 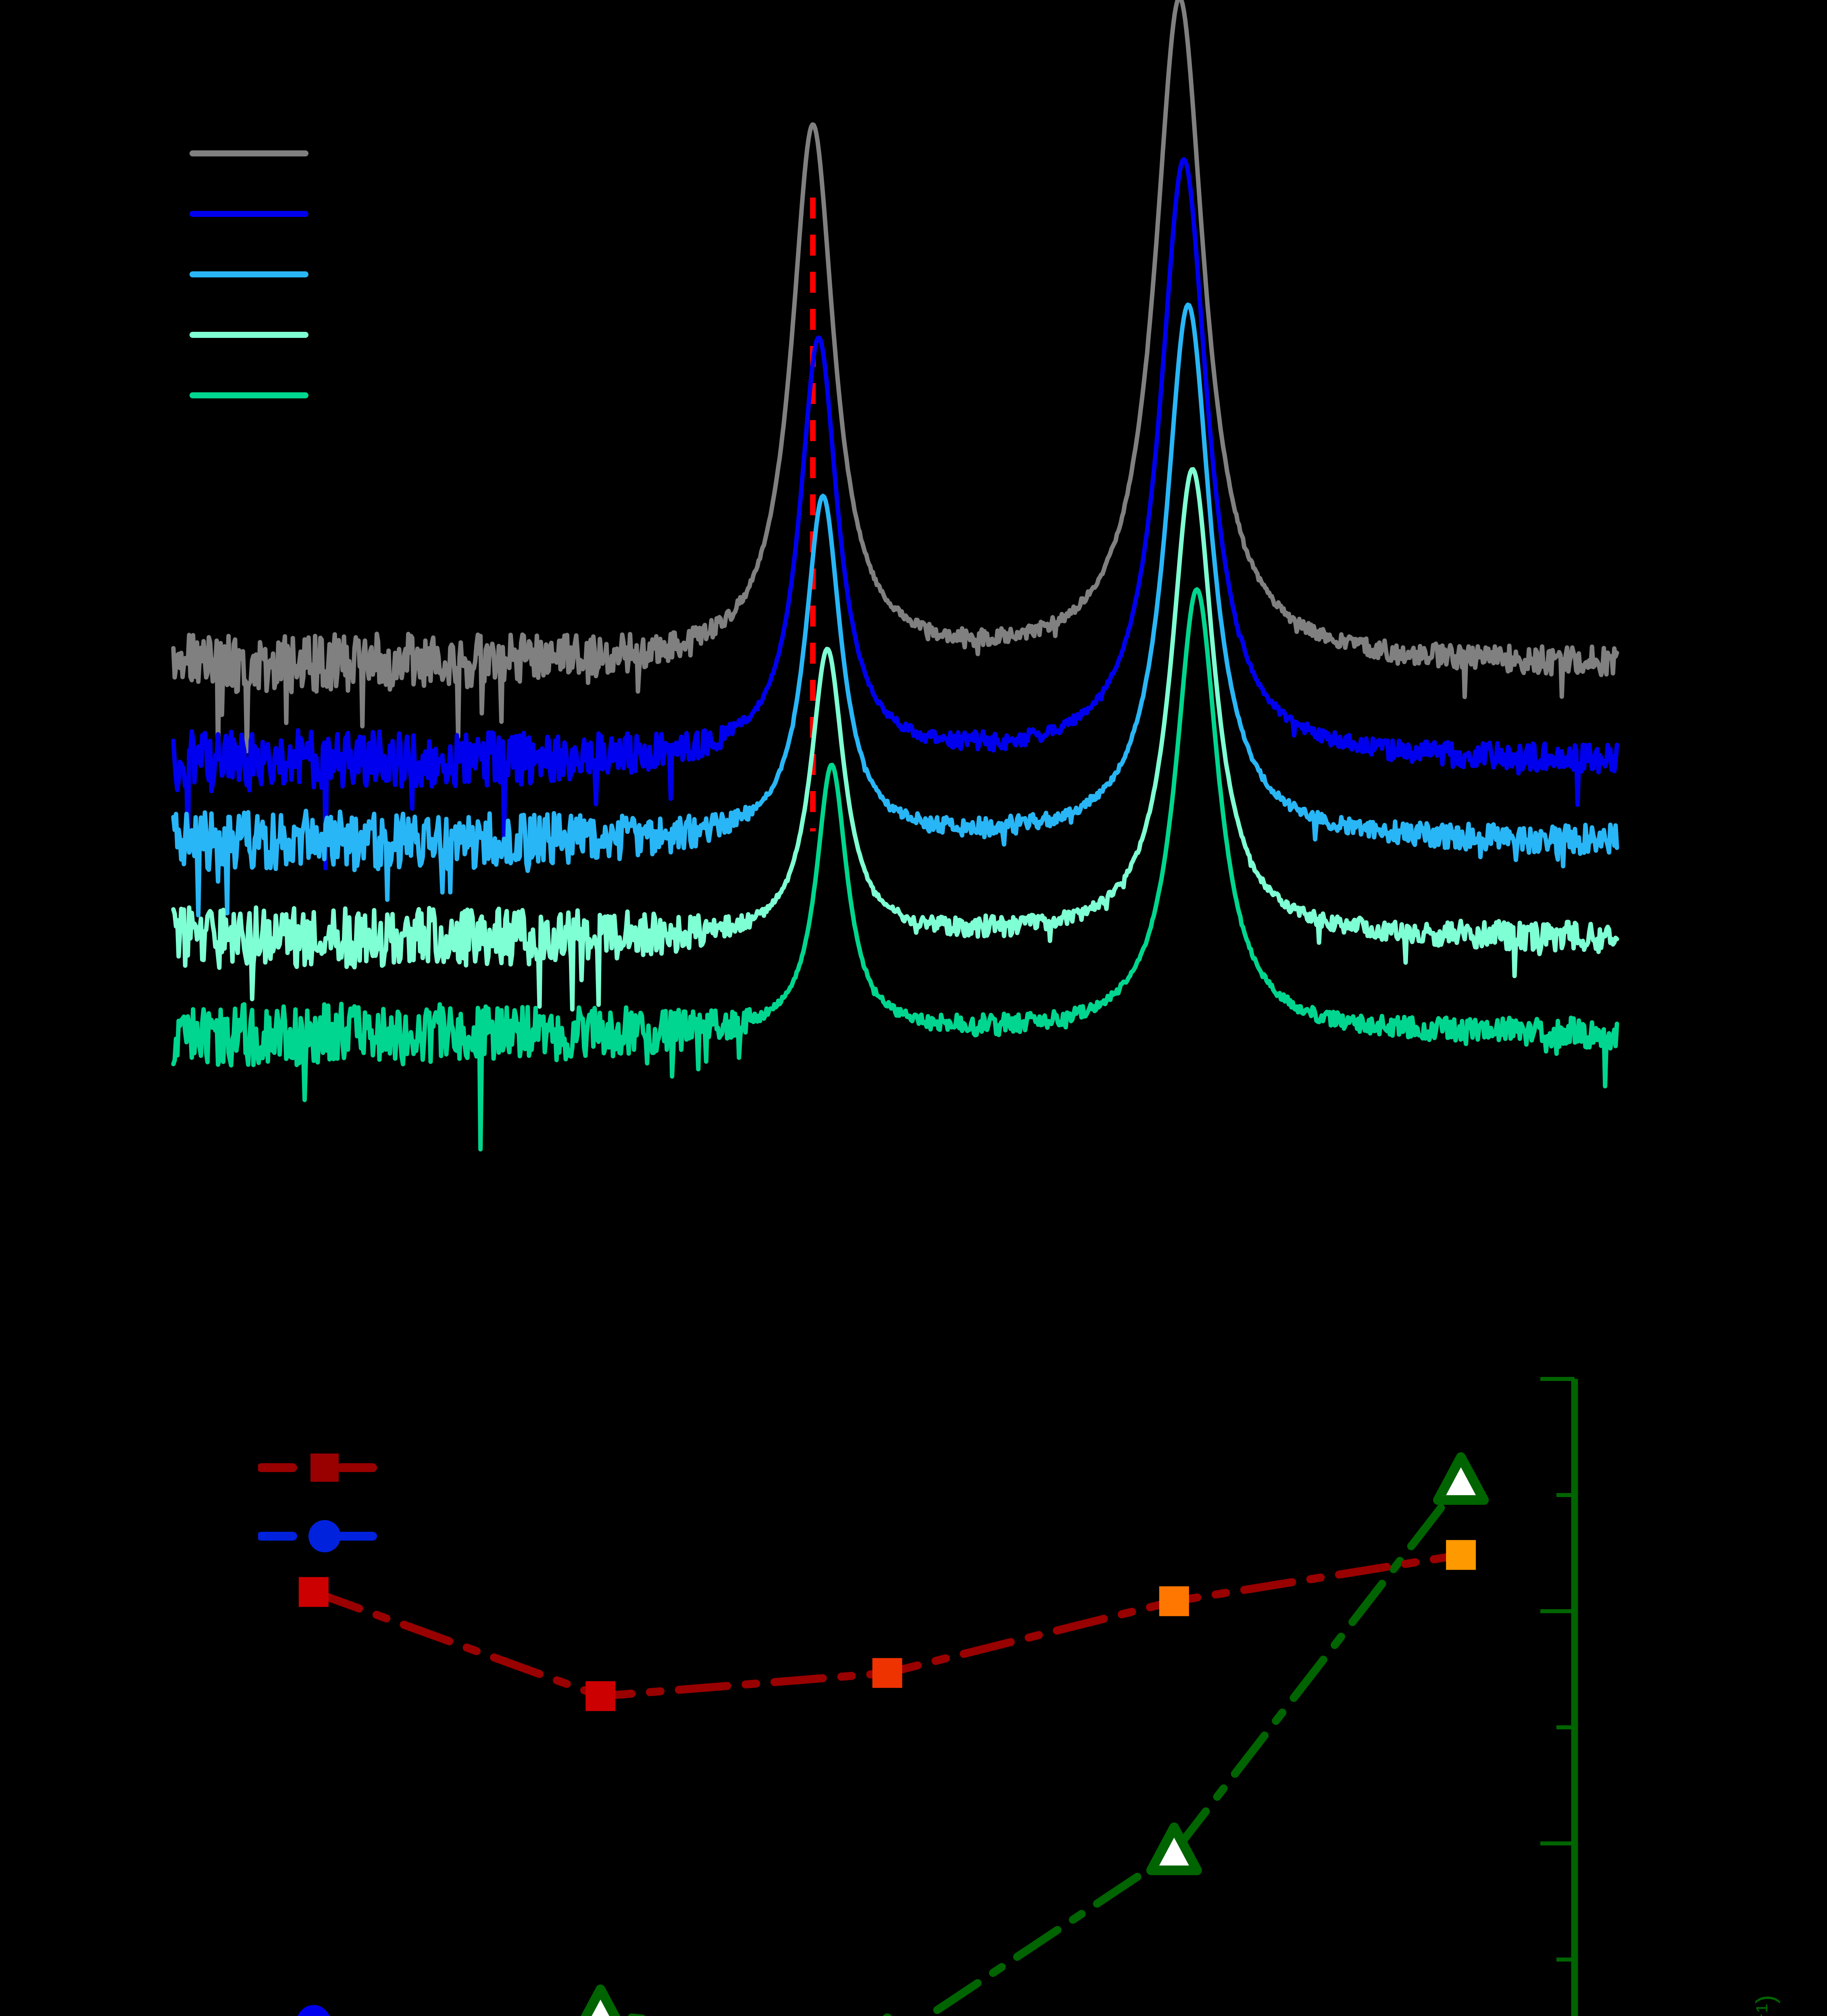 I want to click on legend-item-peak-1: Peak 1, so click(x=366, y=1467).